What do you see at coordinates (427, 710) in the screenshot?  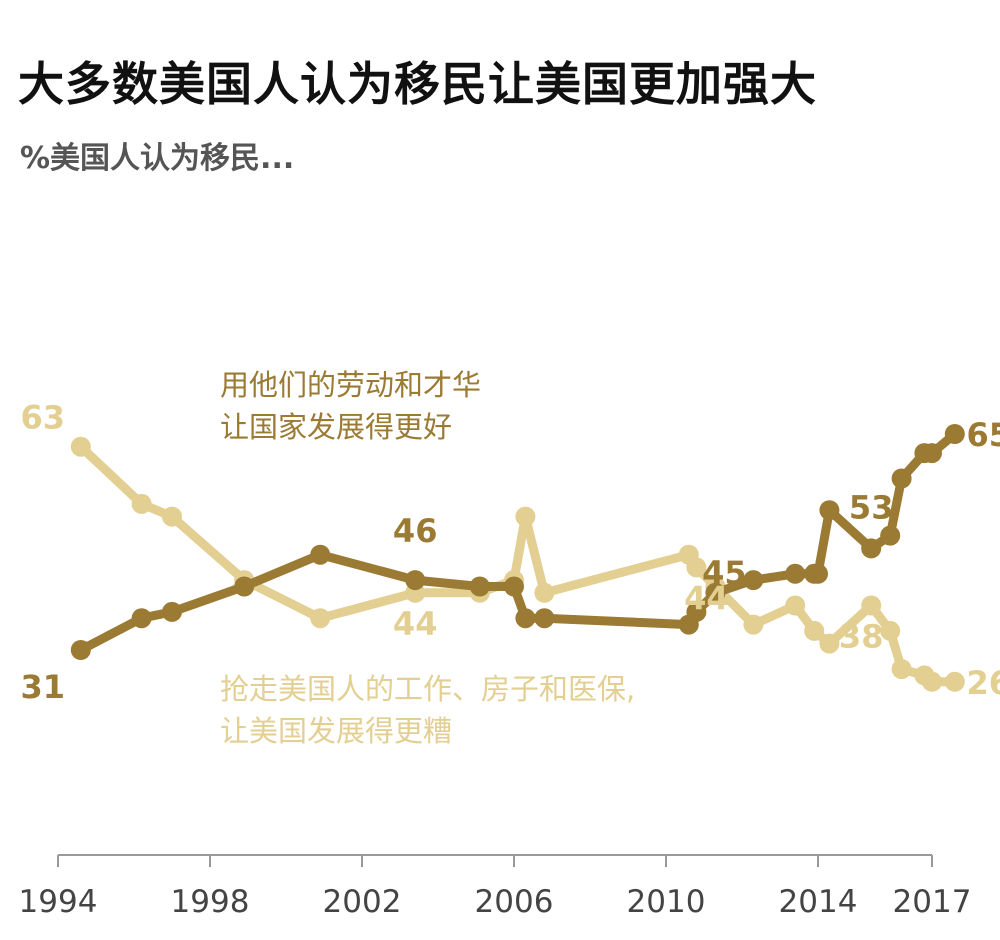 I see `annotation-burden: 抢走美国人的工作、房子和医保, 让美国发展得更糟` at bounding box center [427, 710].